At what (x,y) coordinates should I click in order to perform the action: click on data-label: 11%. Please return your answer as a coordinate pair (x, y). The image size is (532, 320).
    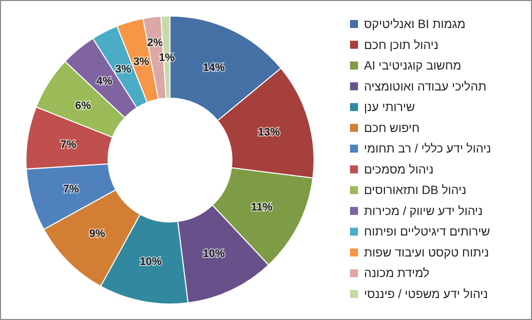
    Looking at the image, I should click on (262, 208).